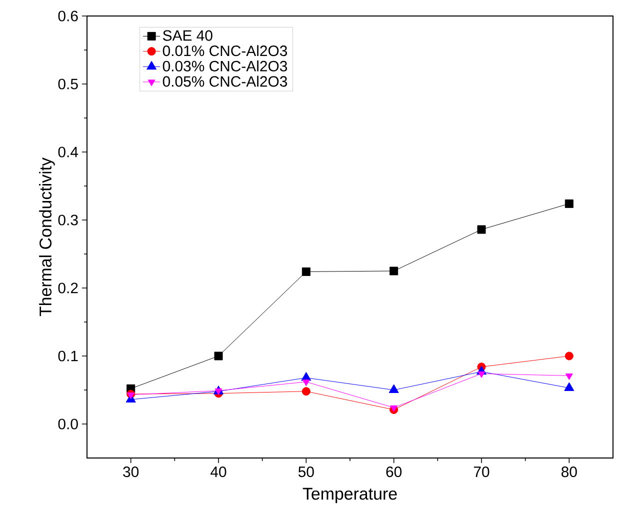  What do you see at coordinates (482, 472) in the screenshot?
I see `x-tick-label: 70` at bounding box center [482, 472].